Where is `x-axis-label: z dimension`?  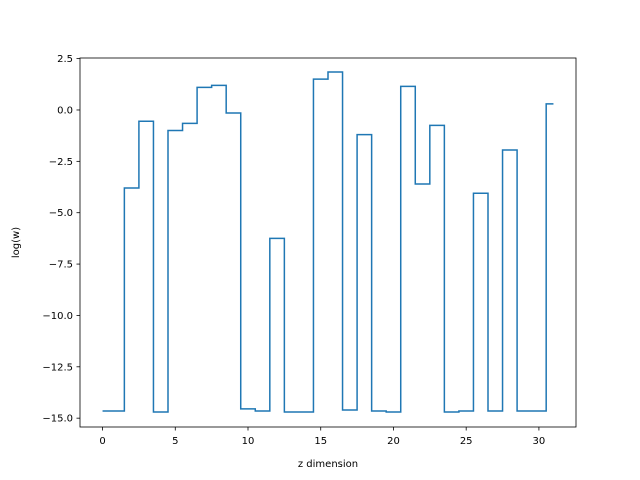 x-axis-label: z dimension is located at coordinates (328, 464).